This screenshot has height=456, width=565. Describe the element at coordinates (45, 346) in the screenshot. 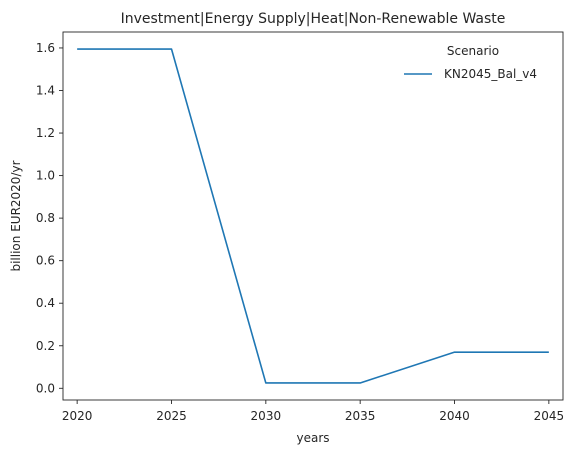

I see `y-tick-label: 0.2` at that location.